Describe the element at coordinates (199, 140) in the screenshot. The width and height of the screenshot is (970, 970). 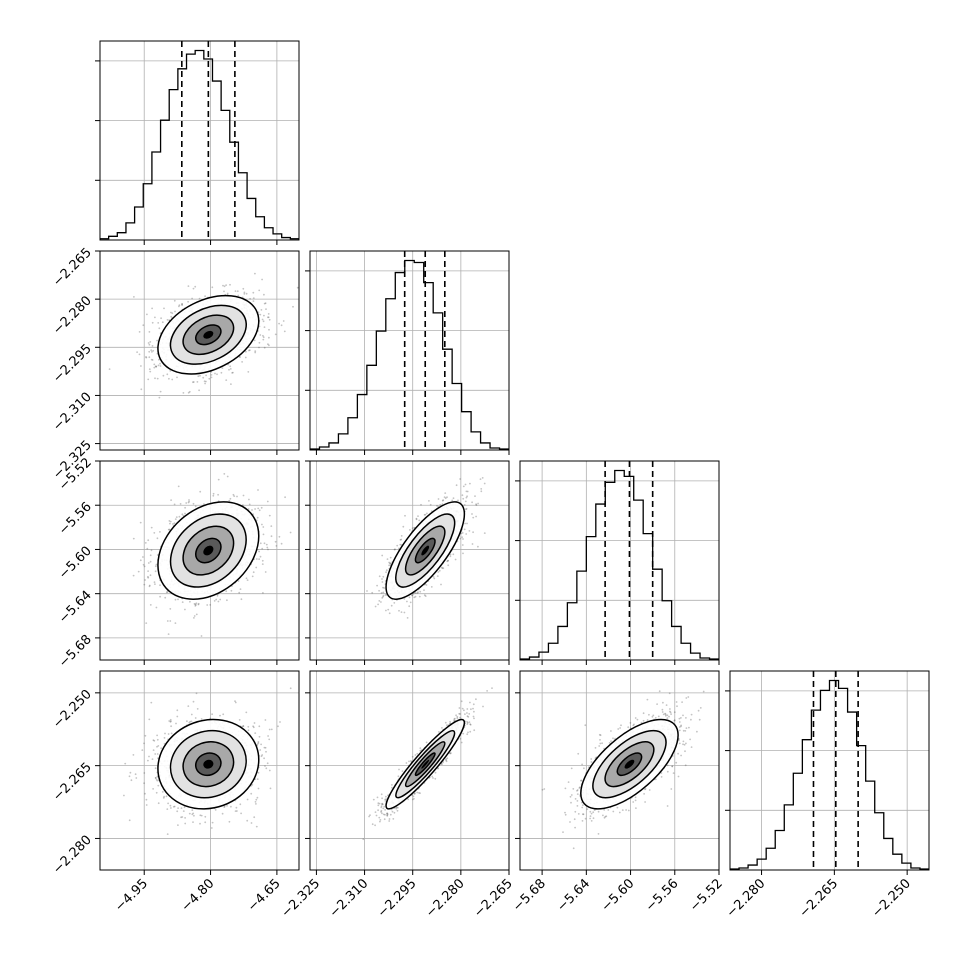
I see `grid` at that location.